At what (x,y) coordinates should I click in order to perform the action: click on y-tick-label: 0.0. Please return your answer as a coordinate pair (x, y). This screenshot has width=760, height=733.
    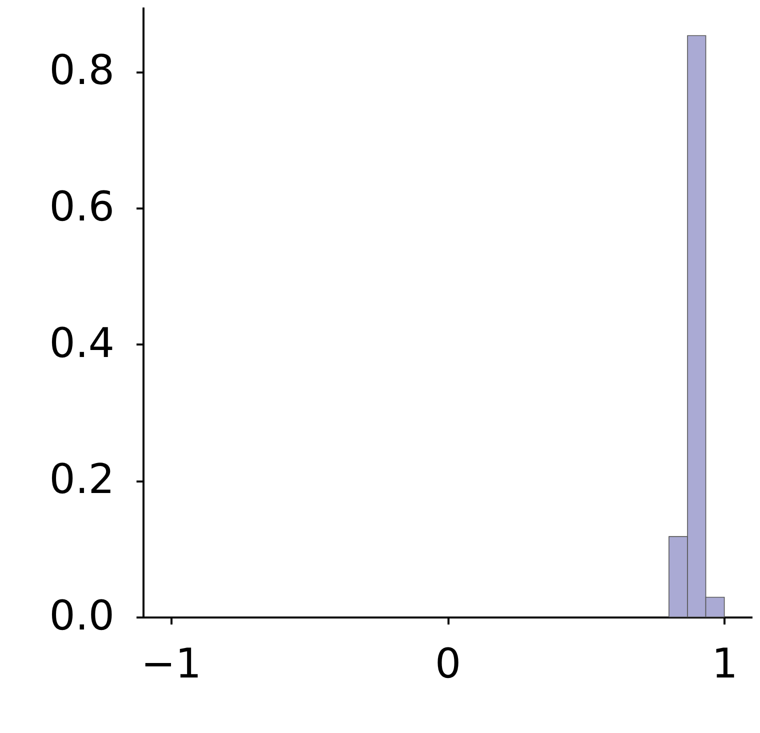
    Looking at the image, I should click on (81, 616).